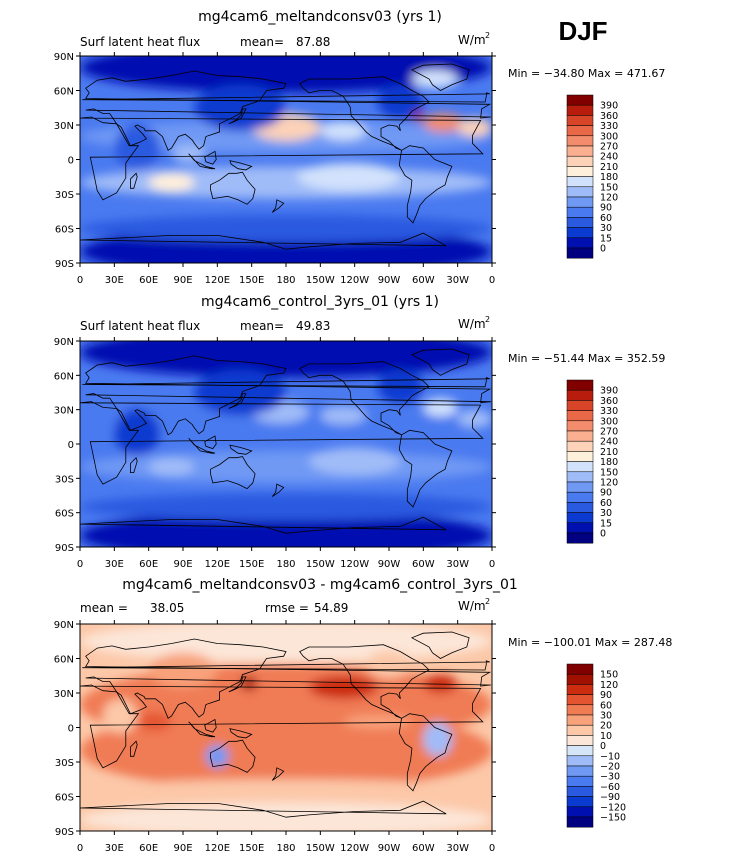 The width and height of the screenshot is (732, 858). I want to click on colorbar-label: 270, so click(609, 147).